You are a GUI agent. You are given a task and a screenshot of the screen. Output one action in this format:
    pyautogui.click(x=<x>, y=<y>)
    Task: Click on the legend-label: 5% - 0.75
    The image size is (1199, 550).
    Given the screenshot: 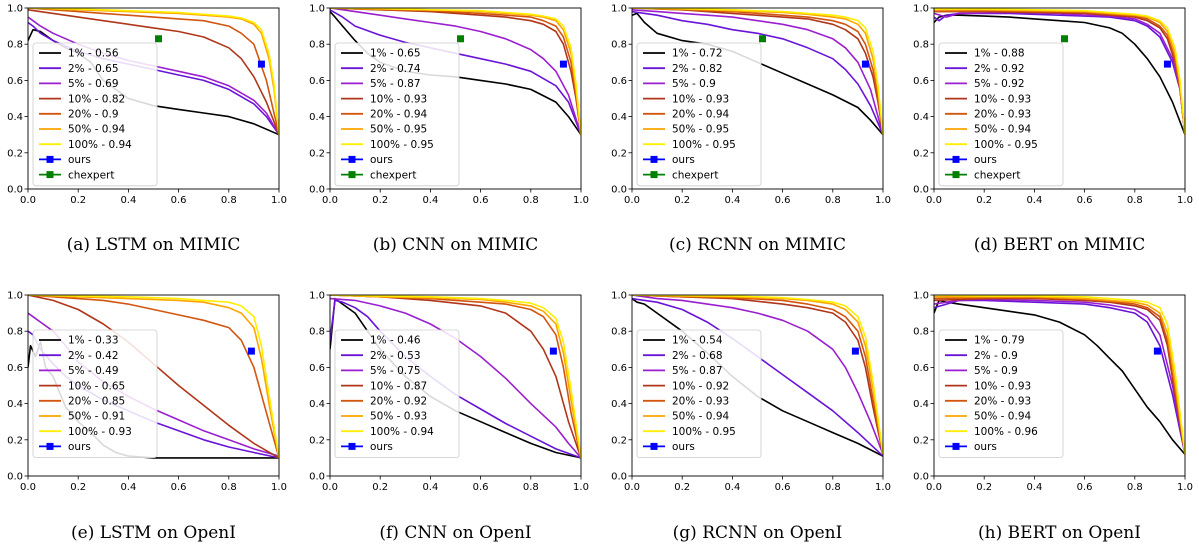 What is the action you would take?
    pyautogui.click(x=395, y=371)
    